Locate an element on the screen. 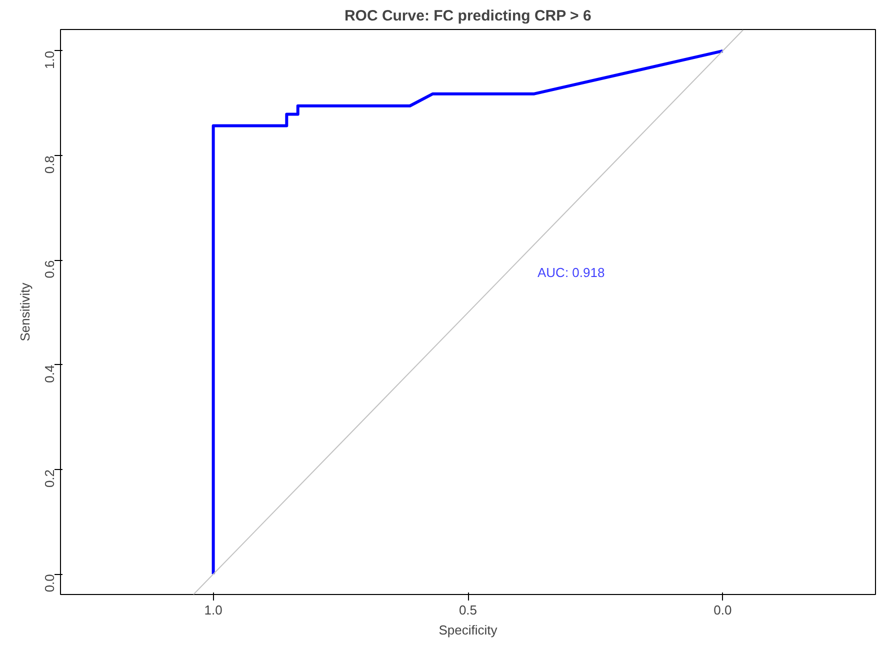 This screenshot has height=645, width=895. y-tick-label: 1.0 is located at coordinates (49, 60).